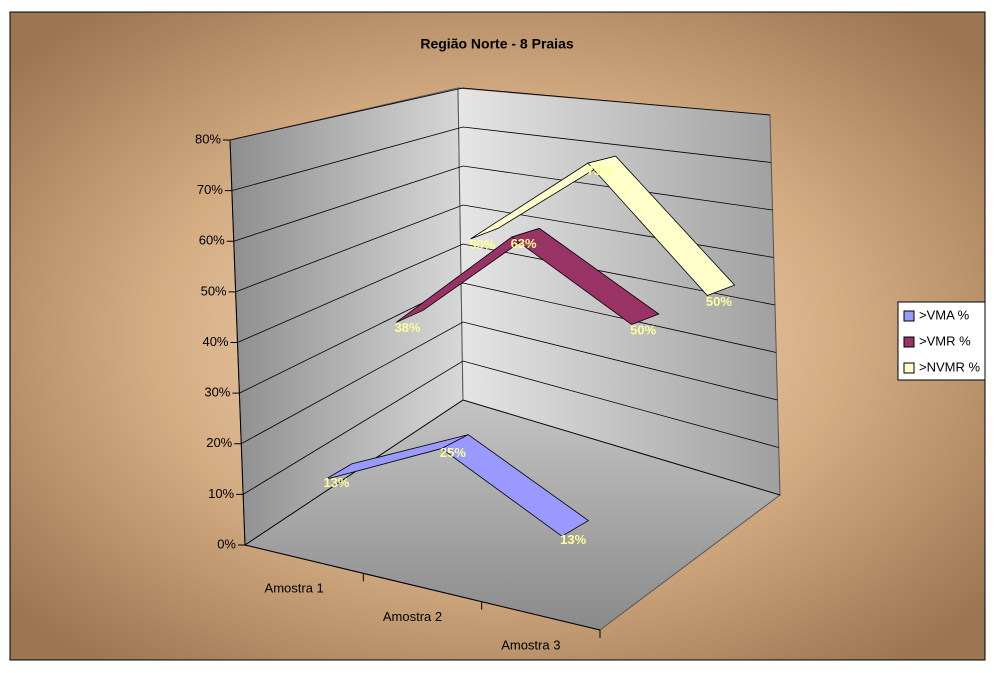  Describe the element at coordinates (530, 644) in the screenshot. I see `x-tick-label: Amostra 3` at that location.